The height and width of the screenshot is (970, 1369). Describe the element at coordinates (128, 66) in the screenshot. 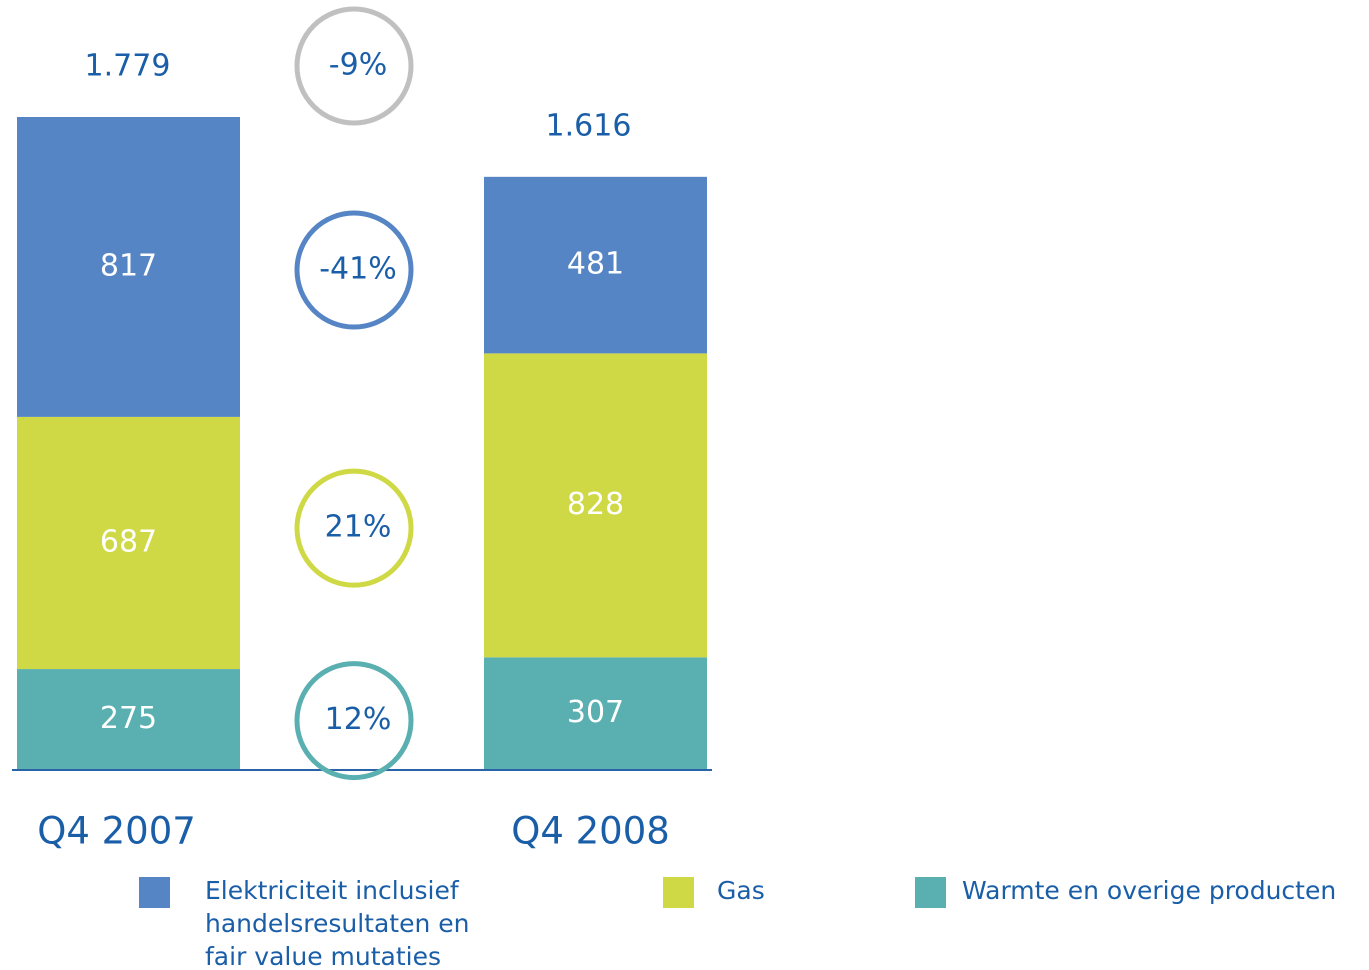

I see `total-label: 1.779` at that location.